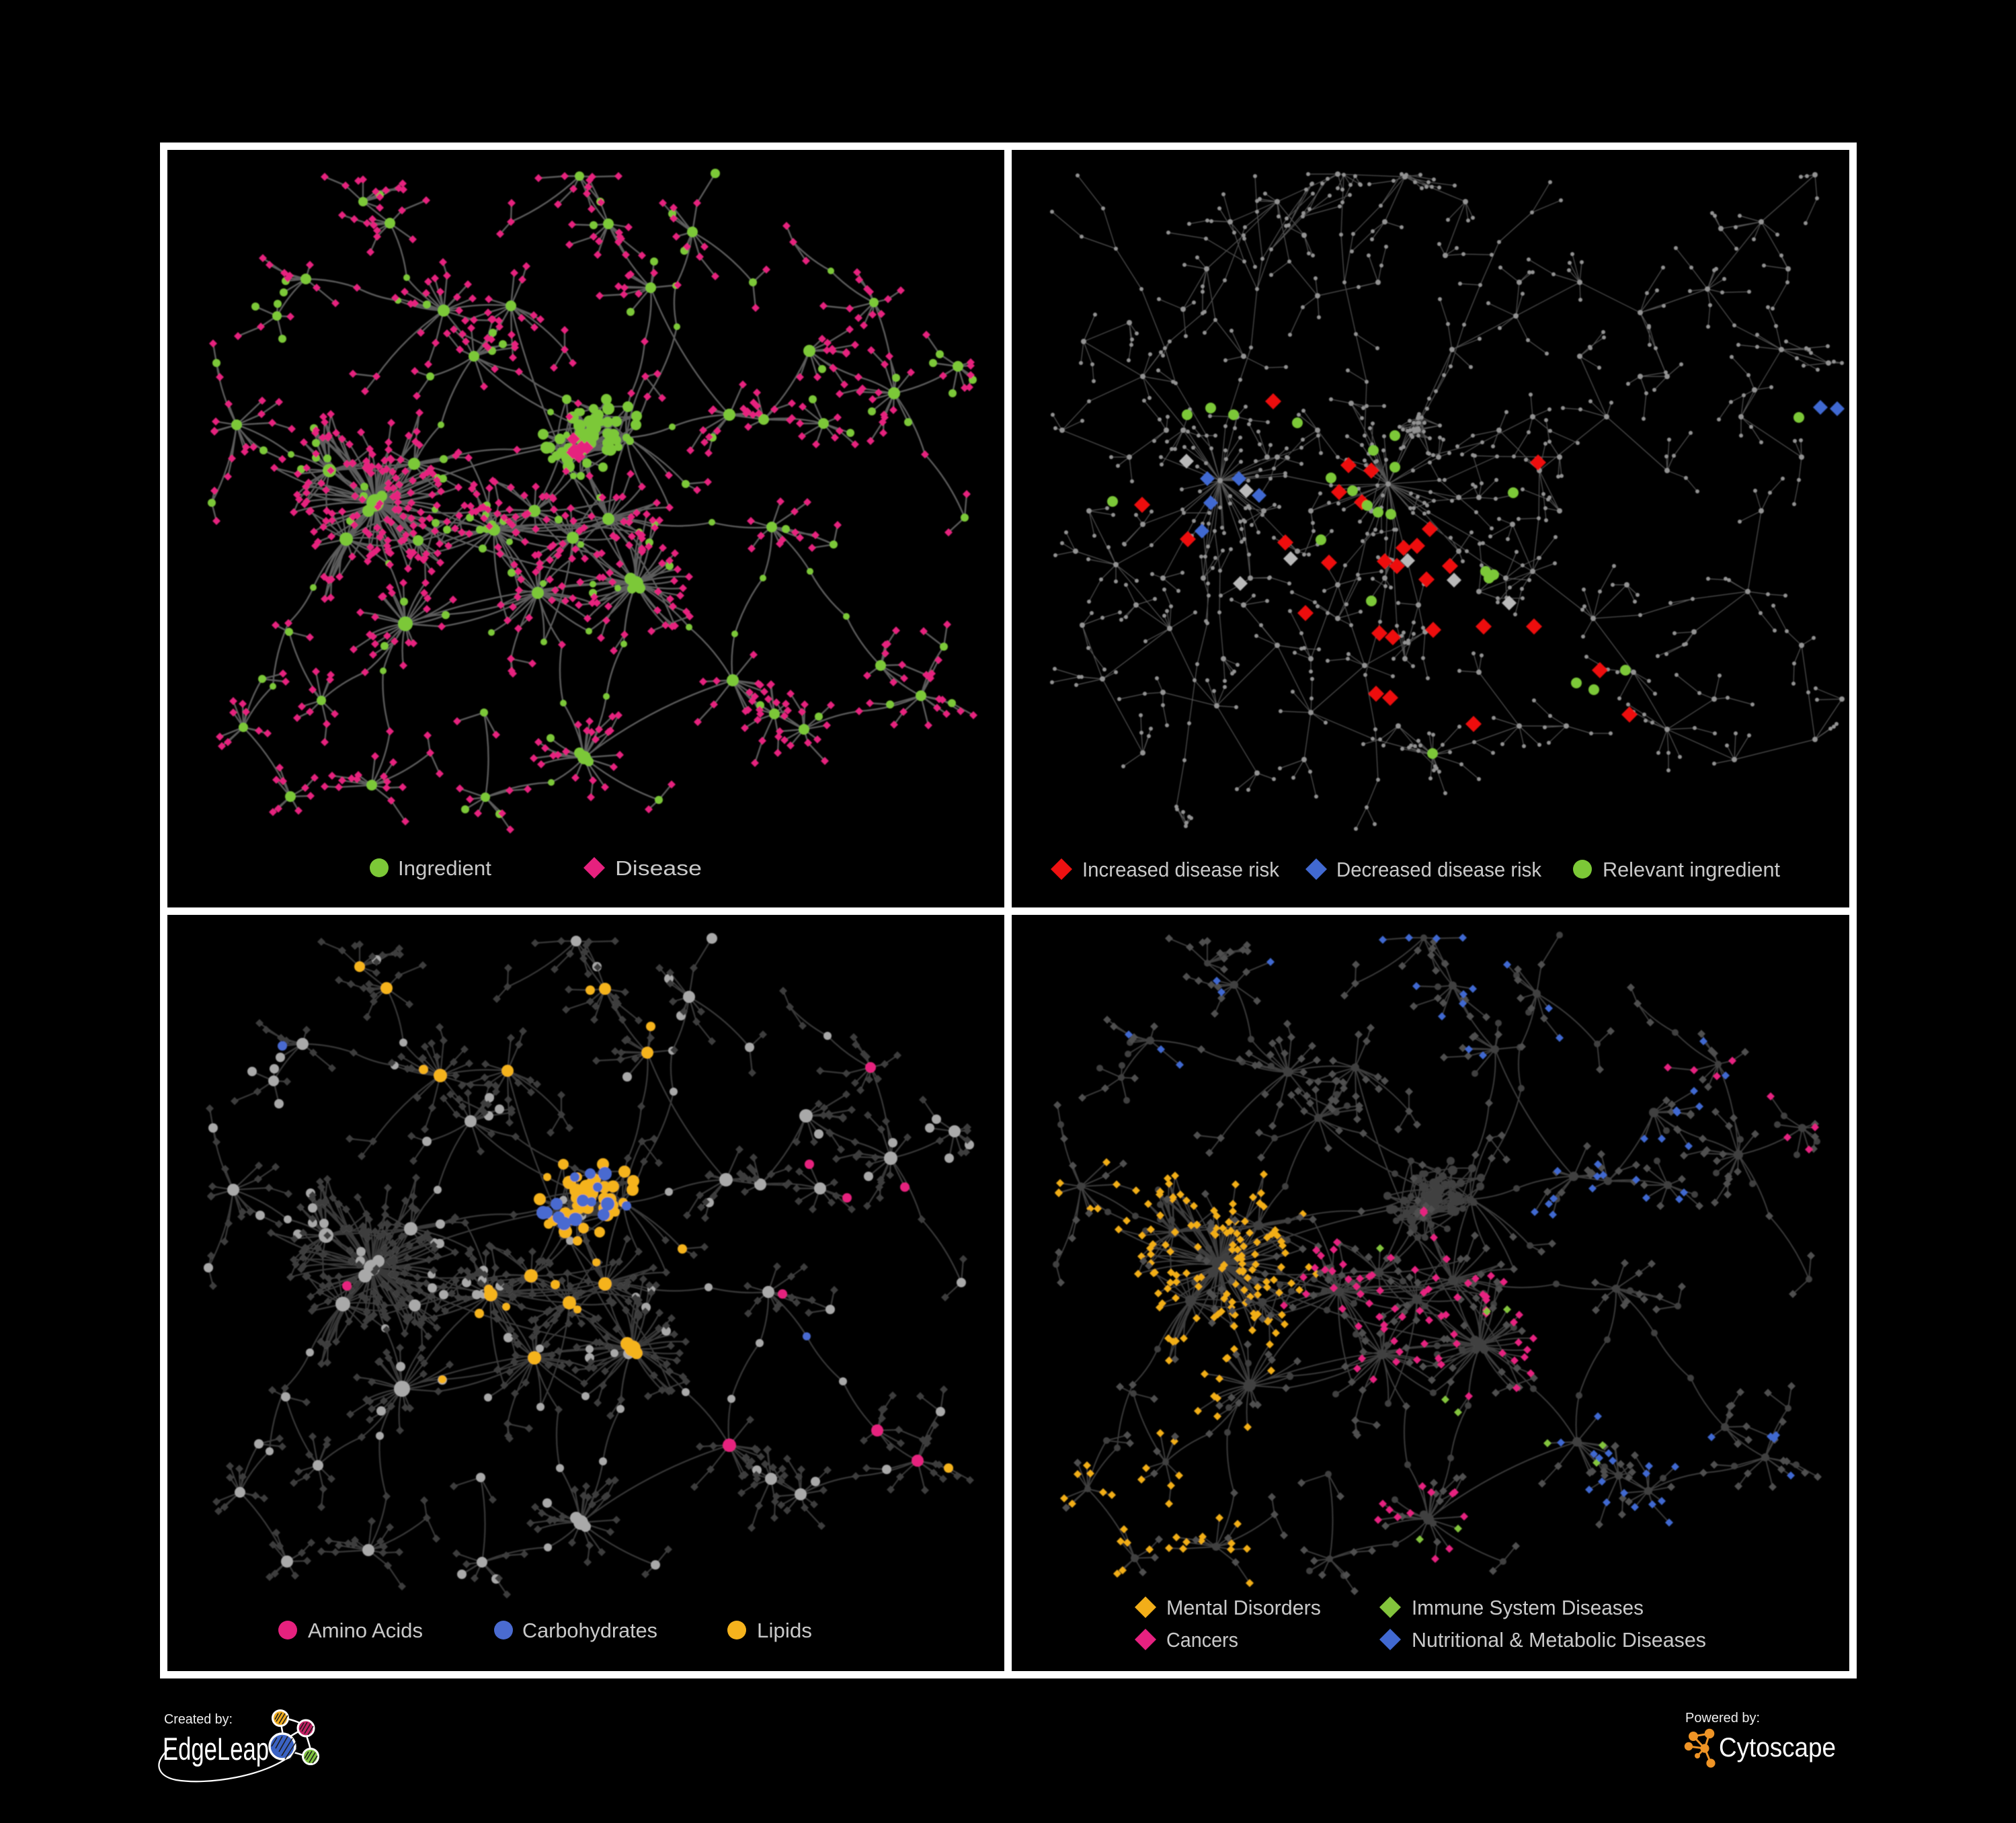 The image size is (2016, 1823). I want to click on svg-text: Disease, so click(658, 868).